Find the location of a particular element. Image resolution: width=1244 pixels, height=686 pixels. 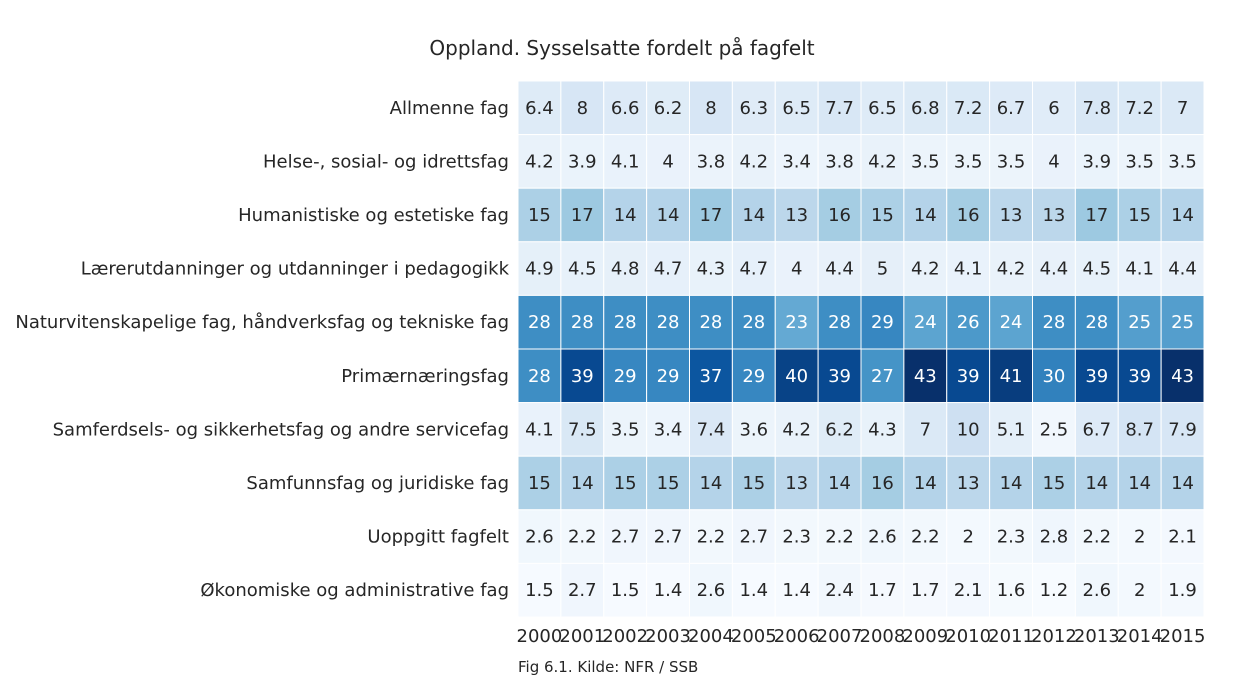

cell-value-label: 5 is located at coordinates (882, 269).